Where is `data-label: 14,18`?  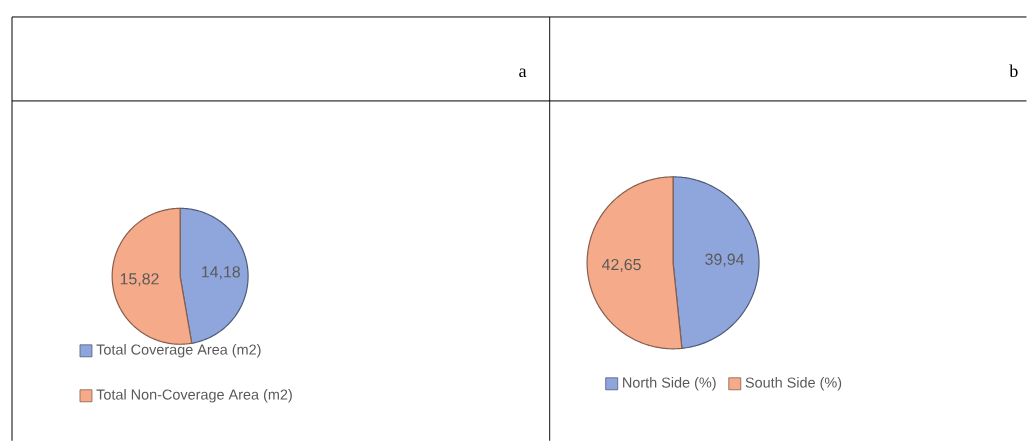
data-label: 14,18 is located at coordinates (221, 273).